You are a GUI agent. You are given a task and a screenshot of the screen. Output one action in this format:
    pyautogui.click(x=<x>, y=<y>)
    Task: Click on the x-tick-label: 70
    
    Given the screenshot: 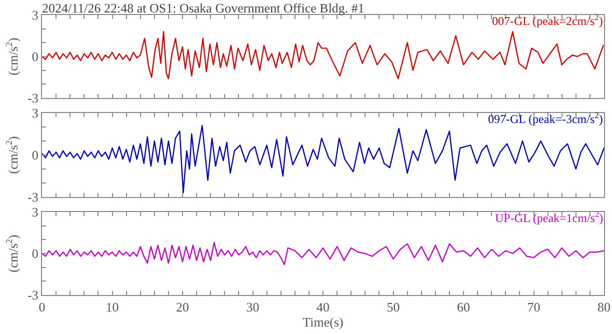 What is the action you would take?
    pyautogui.click(x=533, y=307)
    